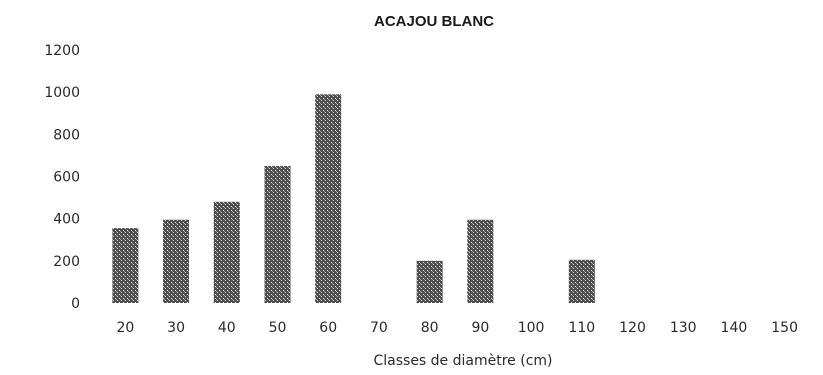 The image size is (823, 375). What do you see at coordinates (328, 328) in the screenshot?
I see `x-tick-label: 60` at bounding box center [328, 328].